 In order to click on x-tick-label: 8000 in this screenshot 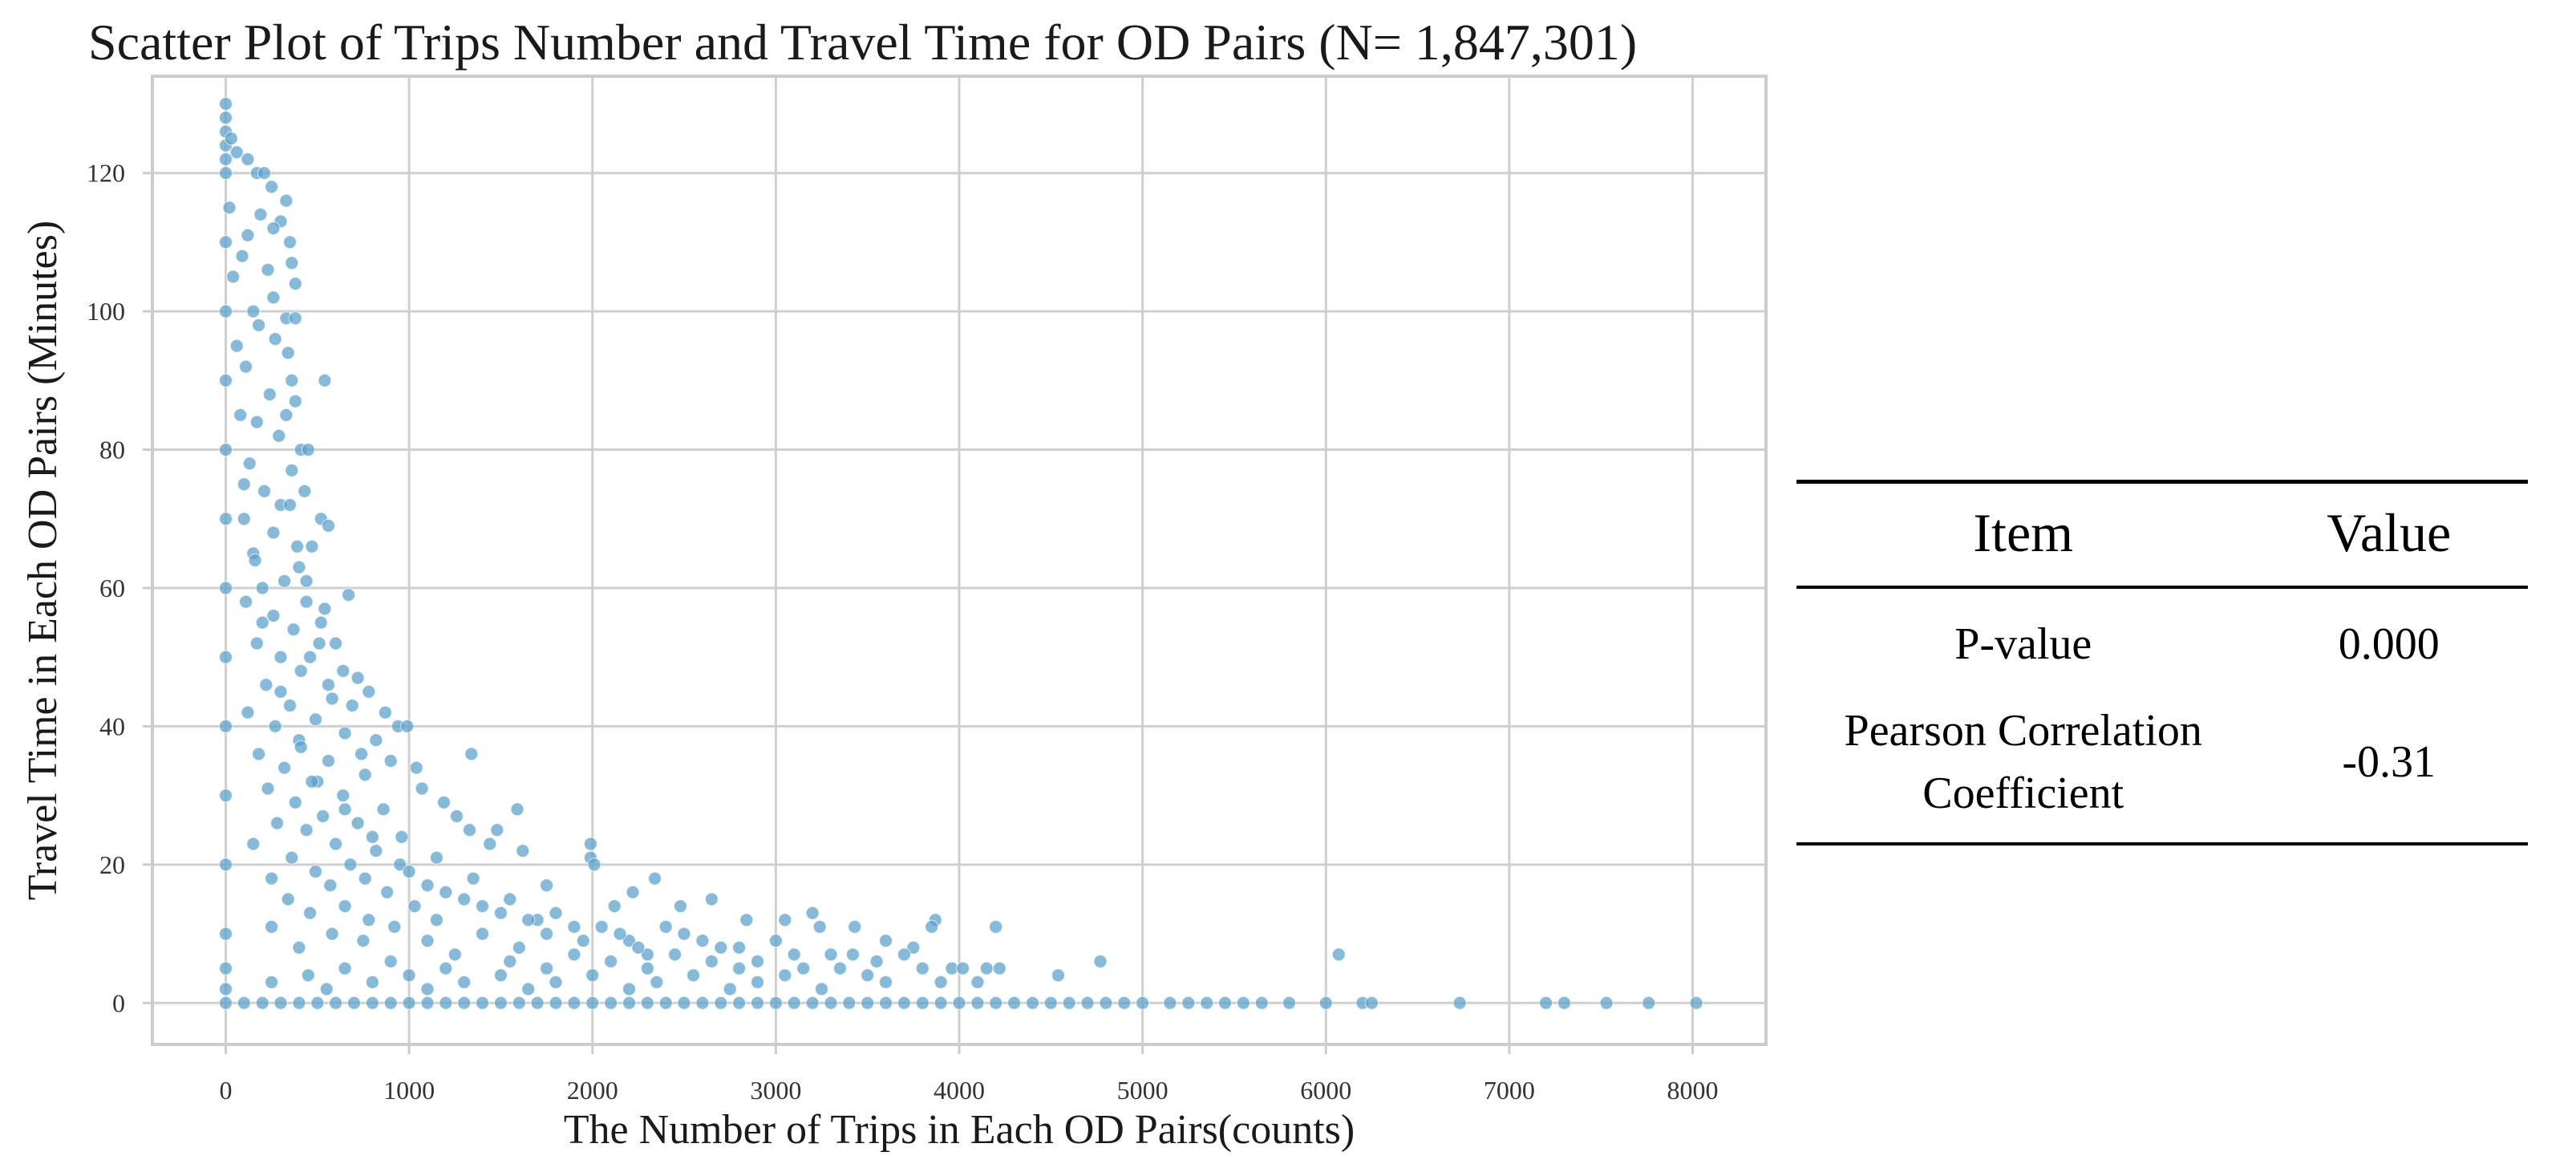, I will do `click(1693, 1091)`.